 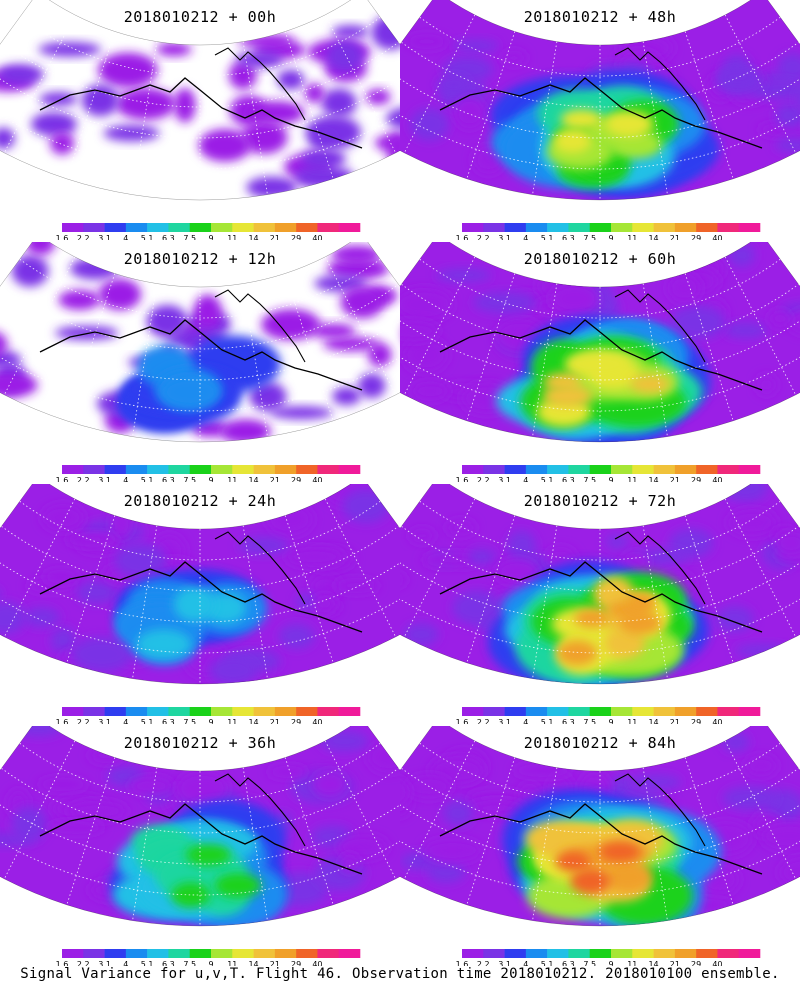 What do you see at coordinates (600, 501) in the screenshot?
I see `panel-title: 2018010212 + 72h` at bounding box center [600, 501].